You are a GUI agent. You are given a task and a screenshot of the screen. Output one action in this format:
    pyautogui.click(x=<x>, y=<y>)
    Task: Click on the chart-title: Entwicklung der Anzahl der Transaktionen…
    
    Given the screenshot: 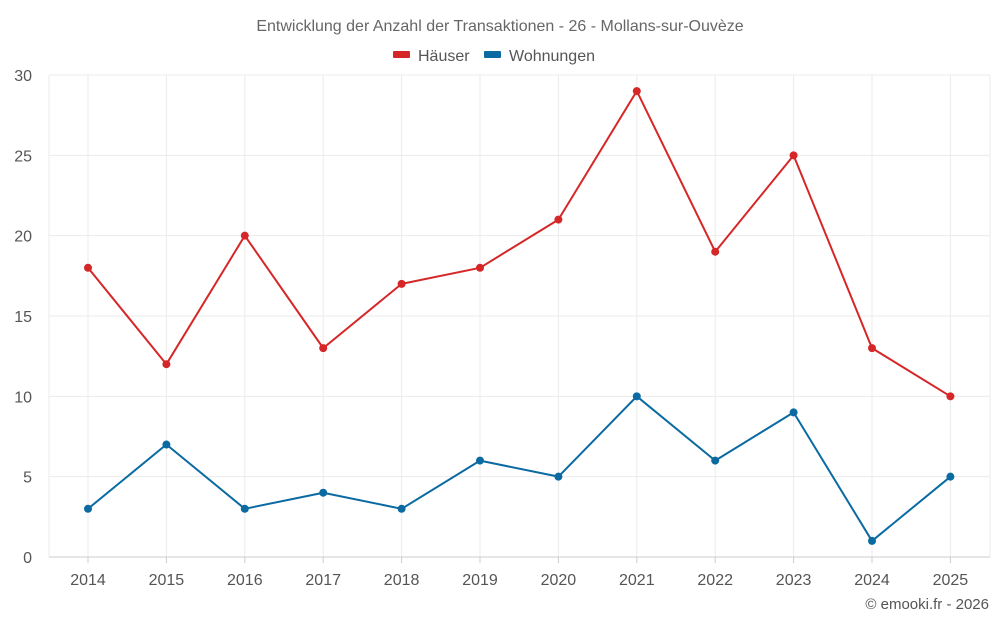 What is the action you would take?
    pyautogui.click(x=499, y=26)
    